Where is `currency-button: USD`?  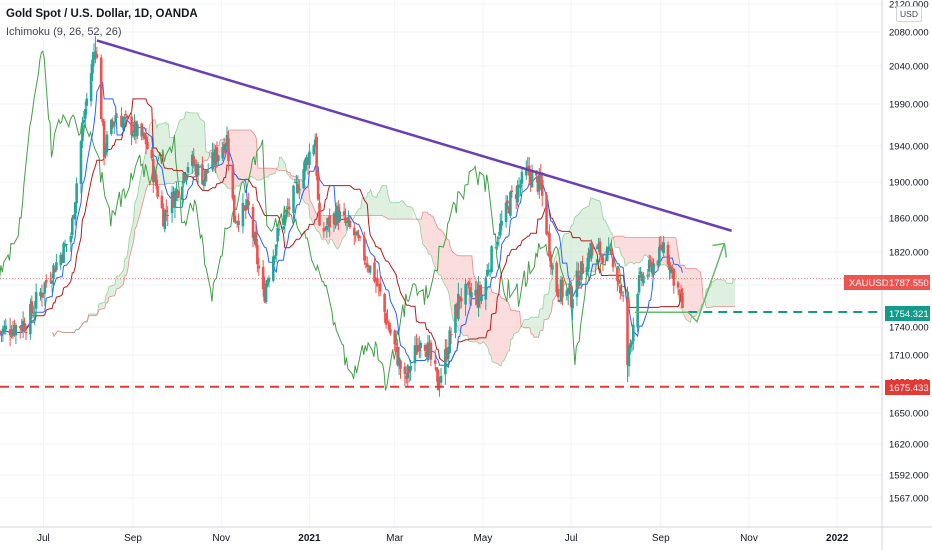 currency-button: USD is located at coordinates (909, 14).